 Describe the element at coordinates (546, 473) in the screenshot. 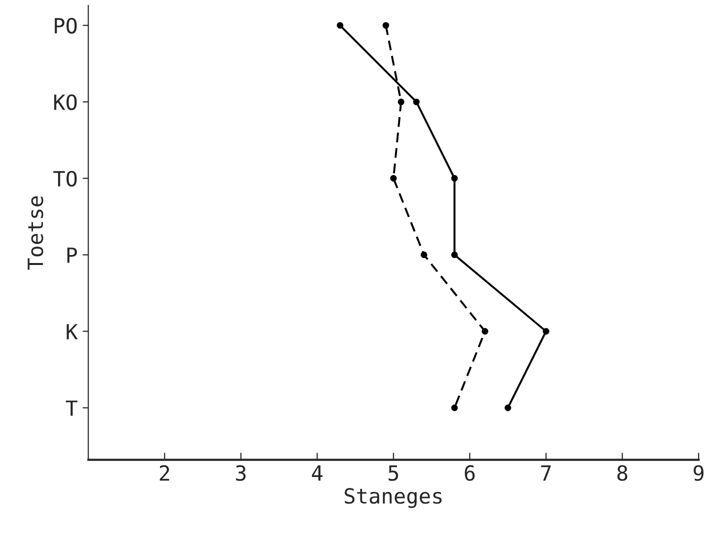

I see `x-tick-label: 7` at that location.